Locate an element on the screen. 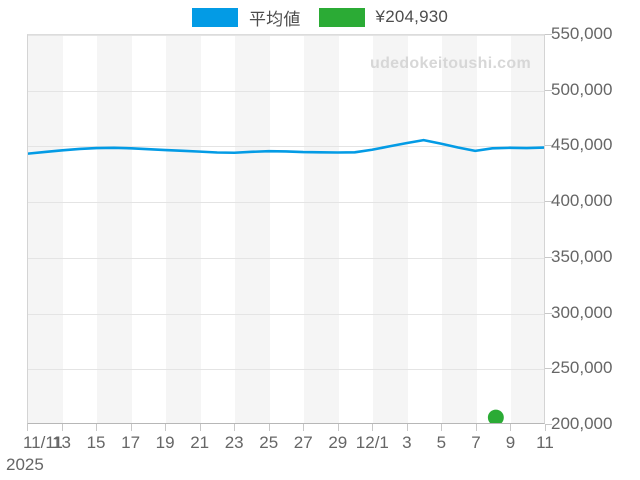 The image size is (640, 480). legend-label-average: 平均値 is located at coordinates (274, 19).